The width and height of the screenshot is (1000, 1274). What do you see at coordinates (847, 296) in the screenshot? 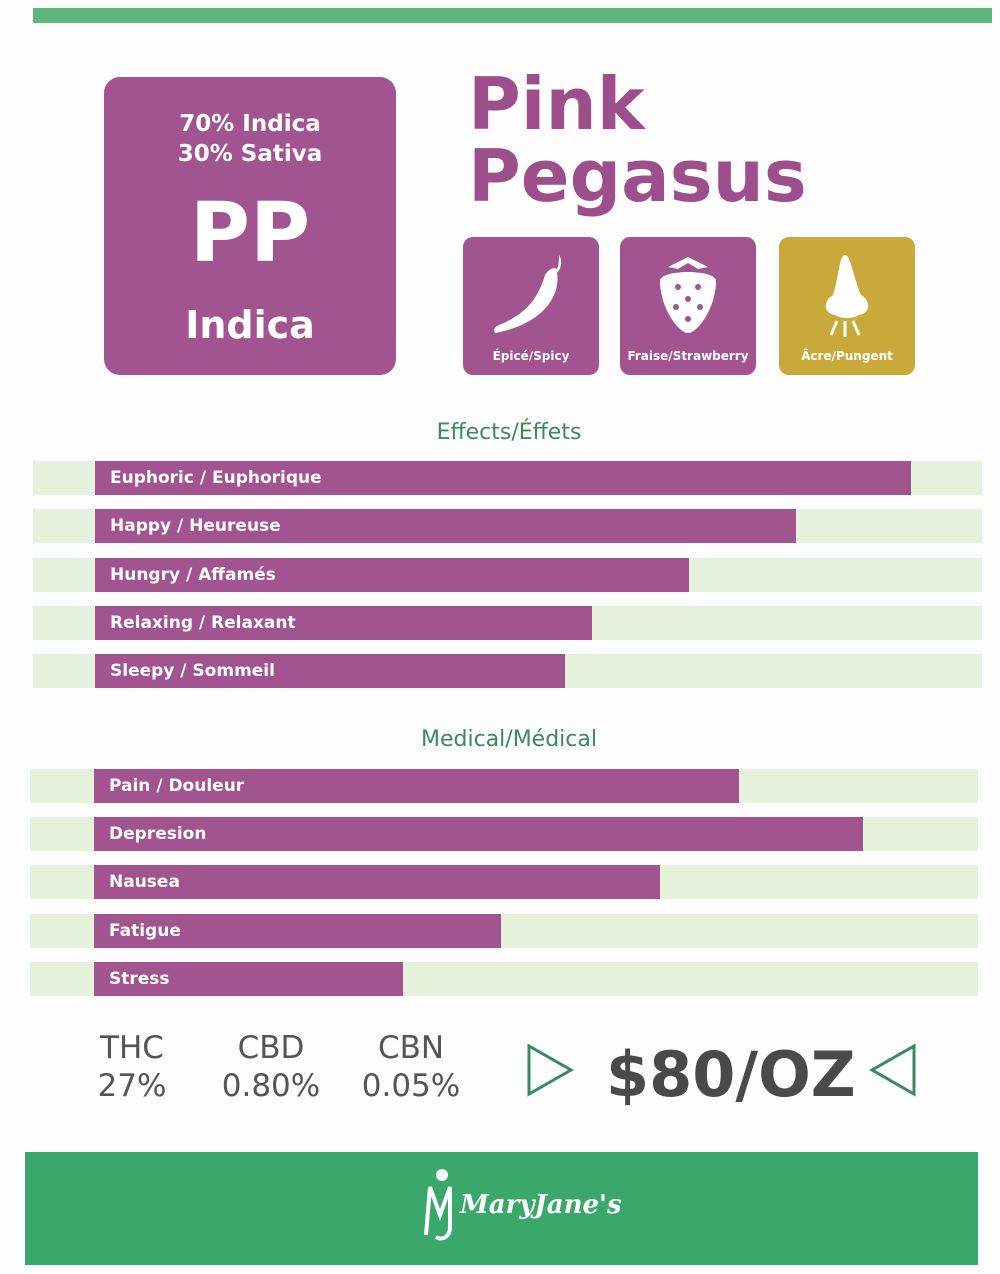
I see `nose-icon` at bounding box center [847, 296].